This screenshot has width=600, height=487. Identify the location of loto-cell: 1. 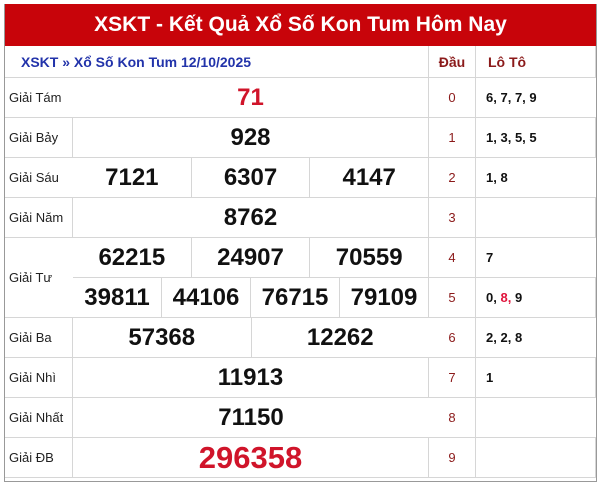
(536, 378).